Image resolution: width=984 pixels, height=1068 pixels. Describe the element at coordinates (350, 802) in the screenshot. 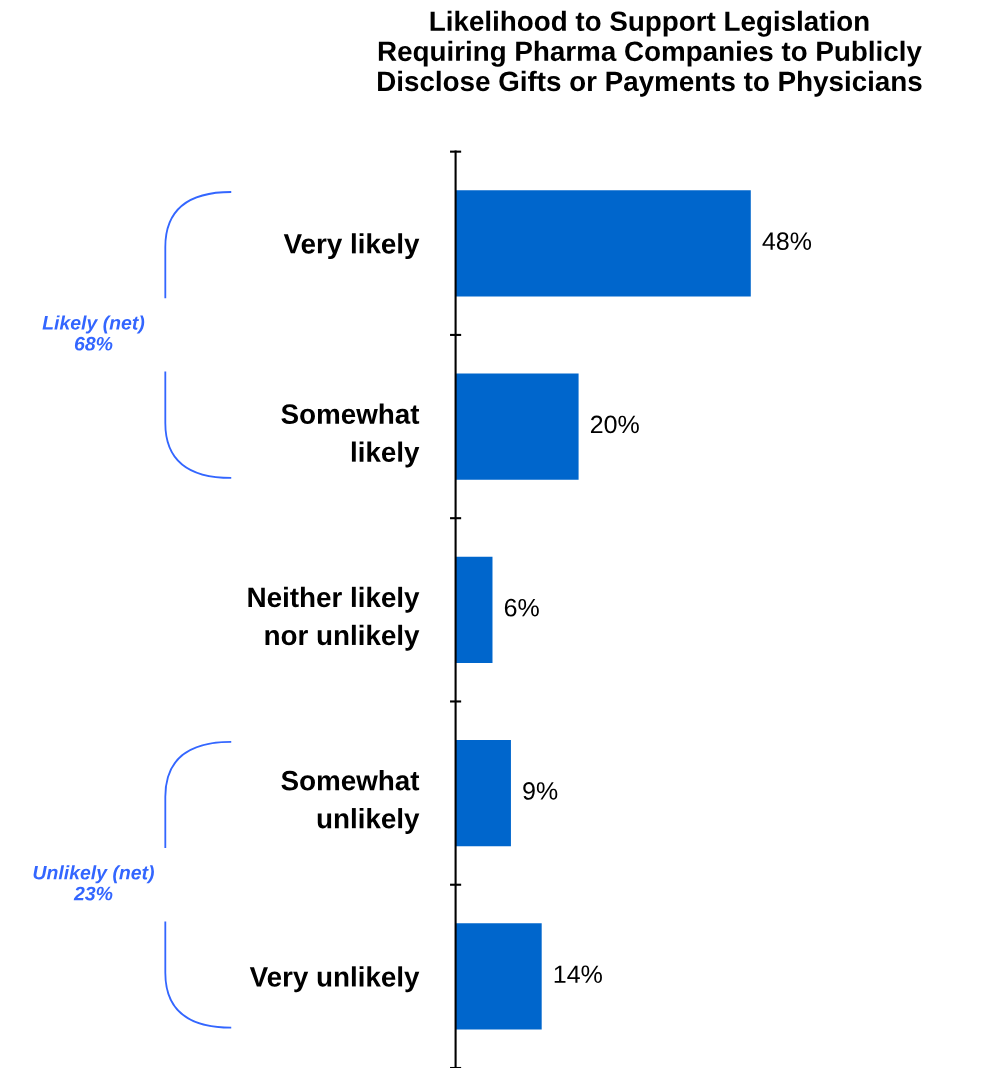

I see `y-tick-label: Somewhat unlikely` at that location.